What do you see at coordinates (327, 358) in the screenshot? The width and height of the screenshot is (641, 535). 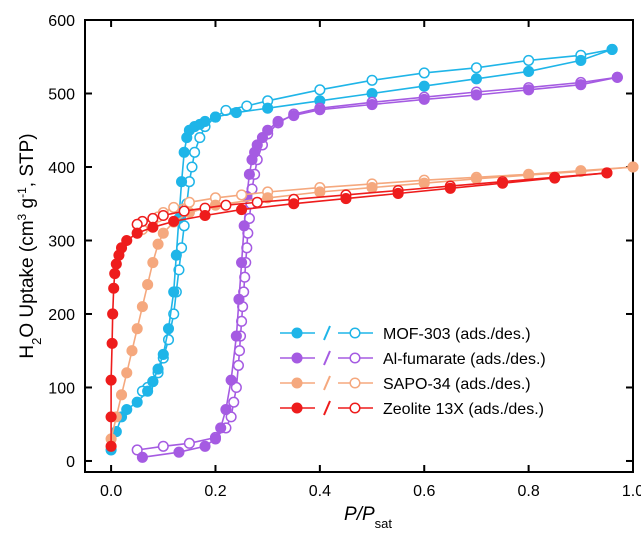 I see `legend-slash` at bounding box center [327, 358].